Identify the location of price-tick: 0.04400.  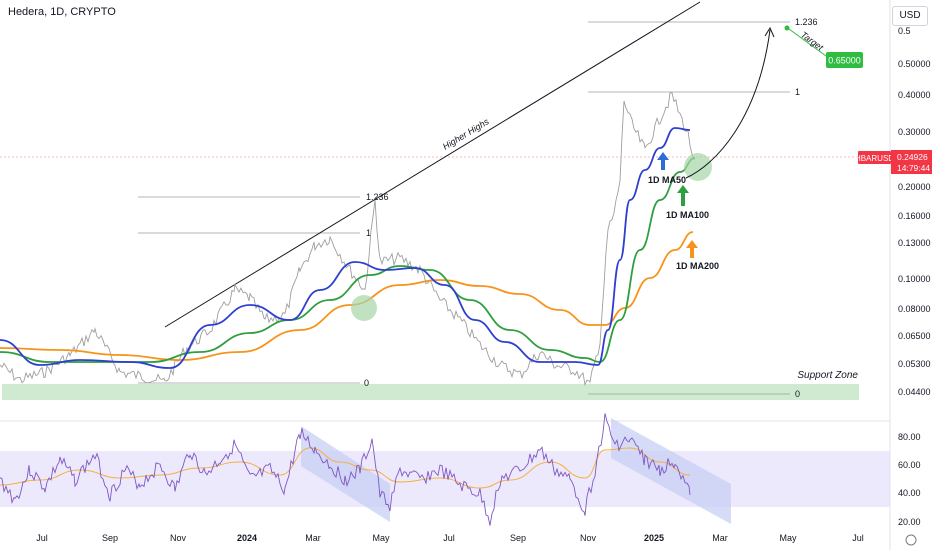
(914, 392).